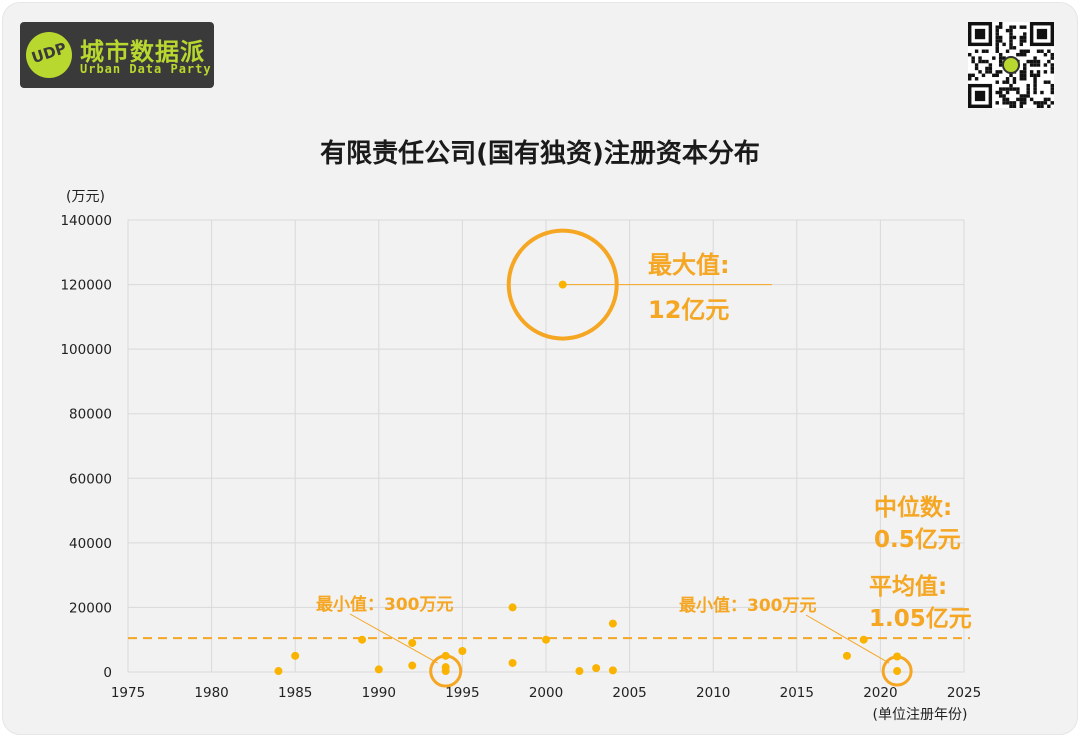  Describe the element at coordinates (920, 619) in the screenshot. I see `mean-value: 1.05亿元` at that location.